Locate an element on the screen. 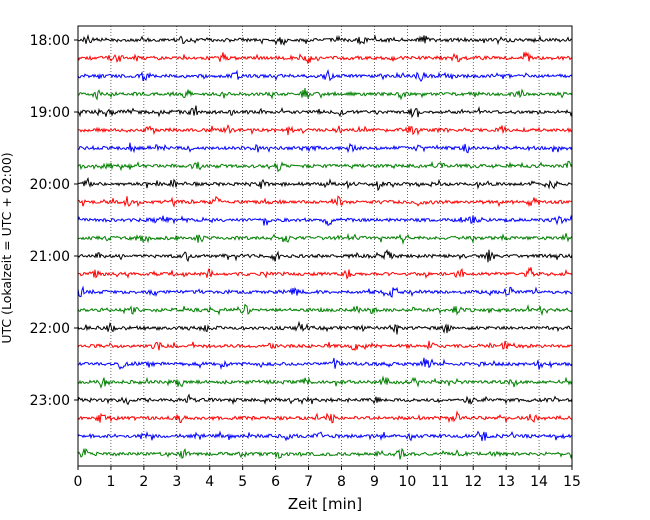 This screenshot has height=520, width=650. x-tick-label: 10 is located at coordinates (407, 482).